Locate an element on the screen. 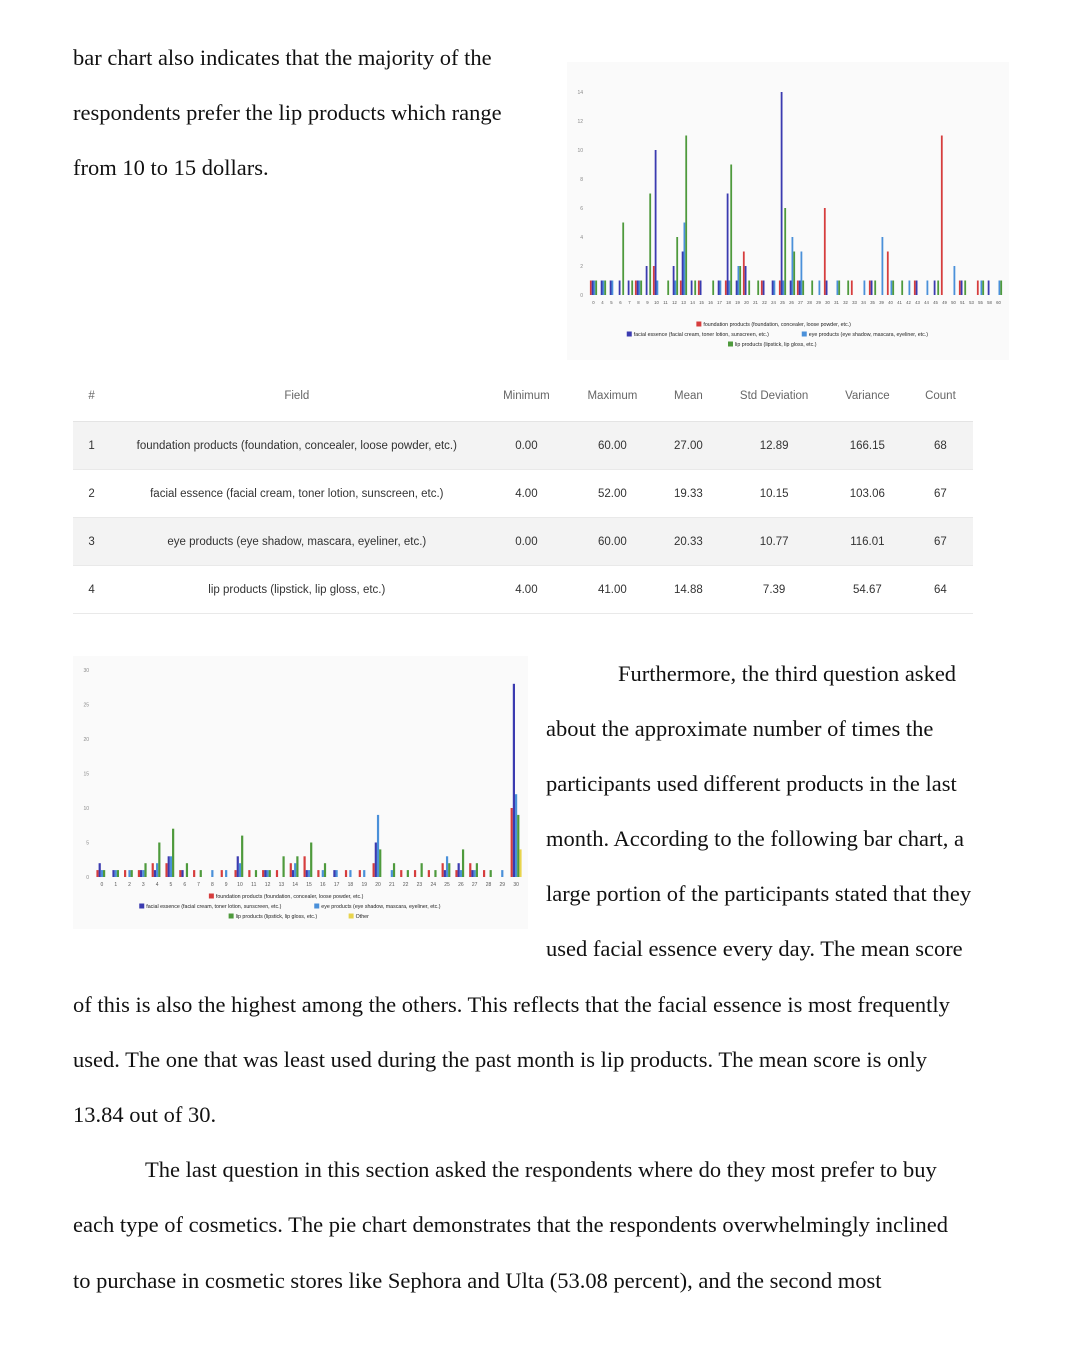 This screenshot has width=1084, height=1346. table-cell: 7.39 is located at coordinates (774, 589).